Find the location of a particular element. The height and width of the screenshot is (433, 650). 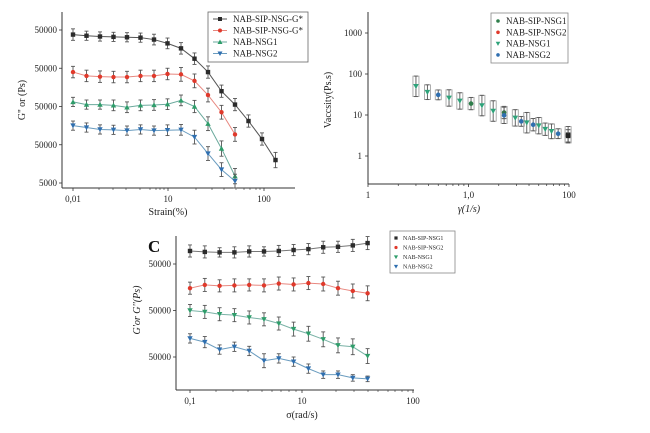

x-tick-label: 100 is located at coordinates (413, 401).